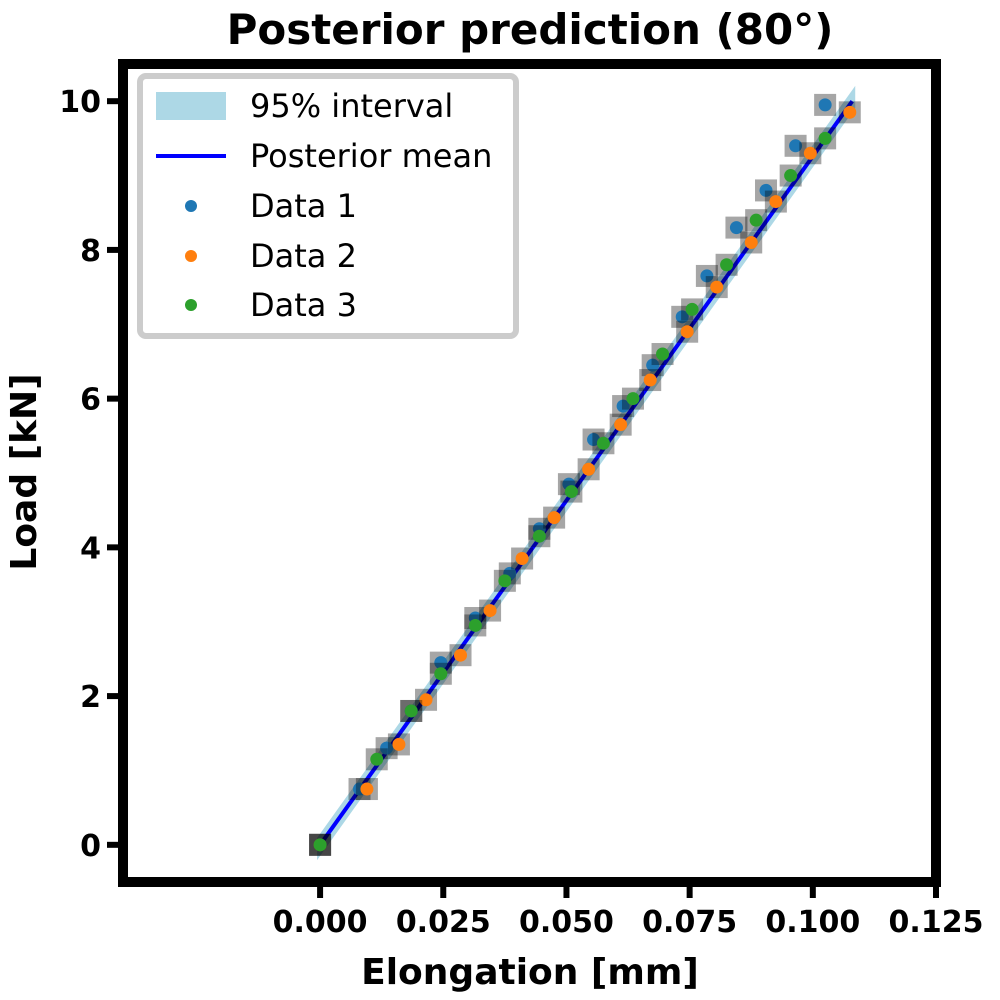  I want to click on y-tick-label: 10, so click(80, 102).